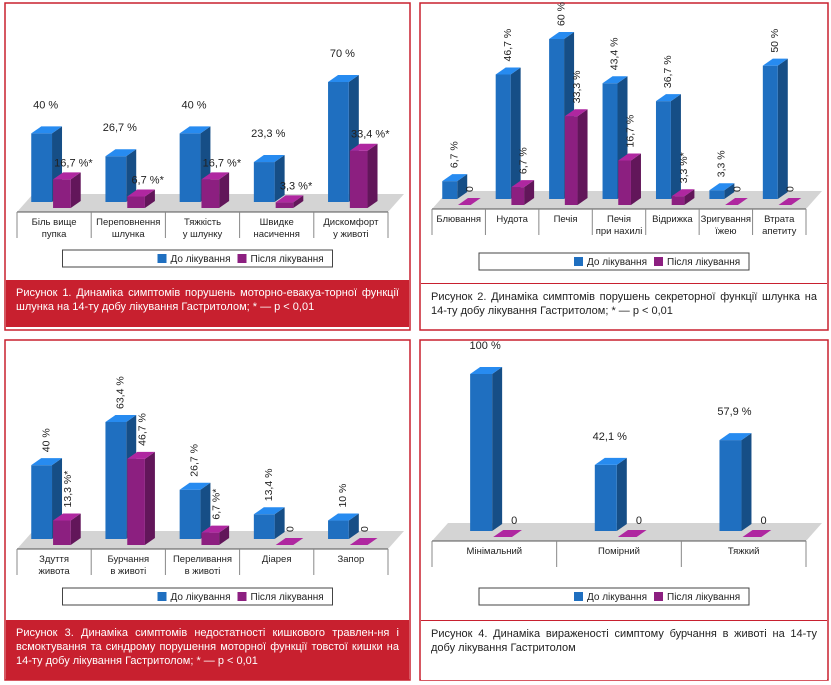 Image resolution: width=831 pixels, height=685 pixels. Describe the element at coordinates (566, 219) in the screenshot. I see `category-label: Печія` at that location.